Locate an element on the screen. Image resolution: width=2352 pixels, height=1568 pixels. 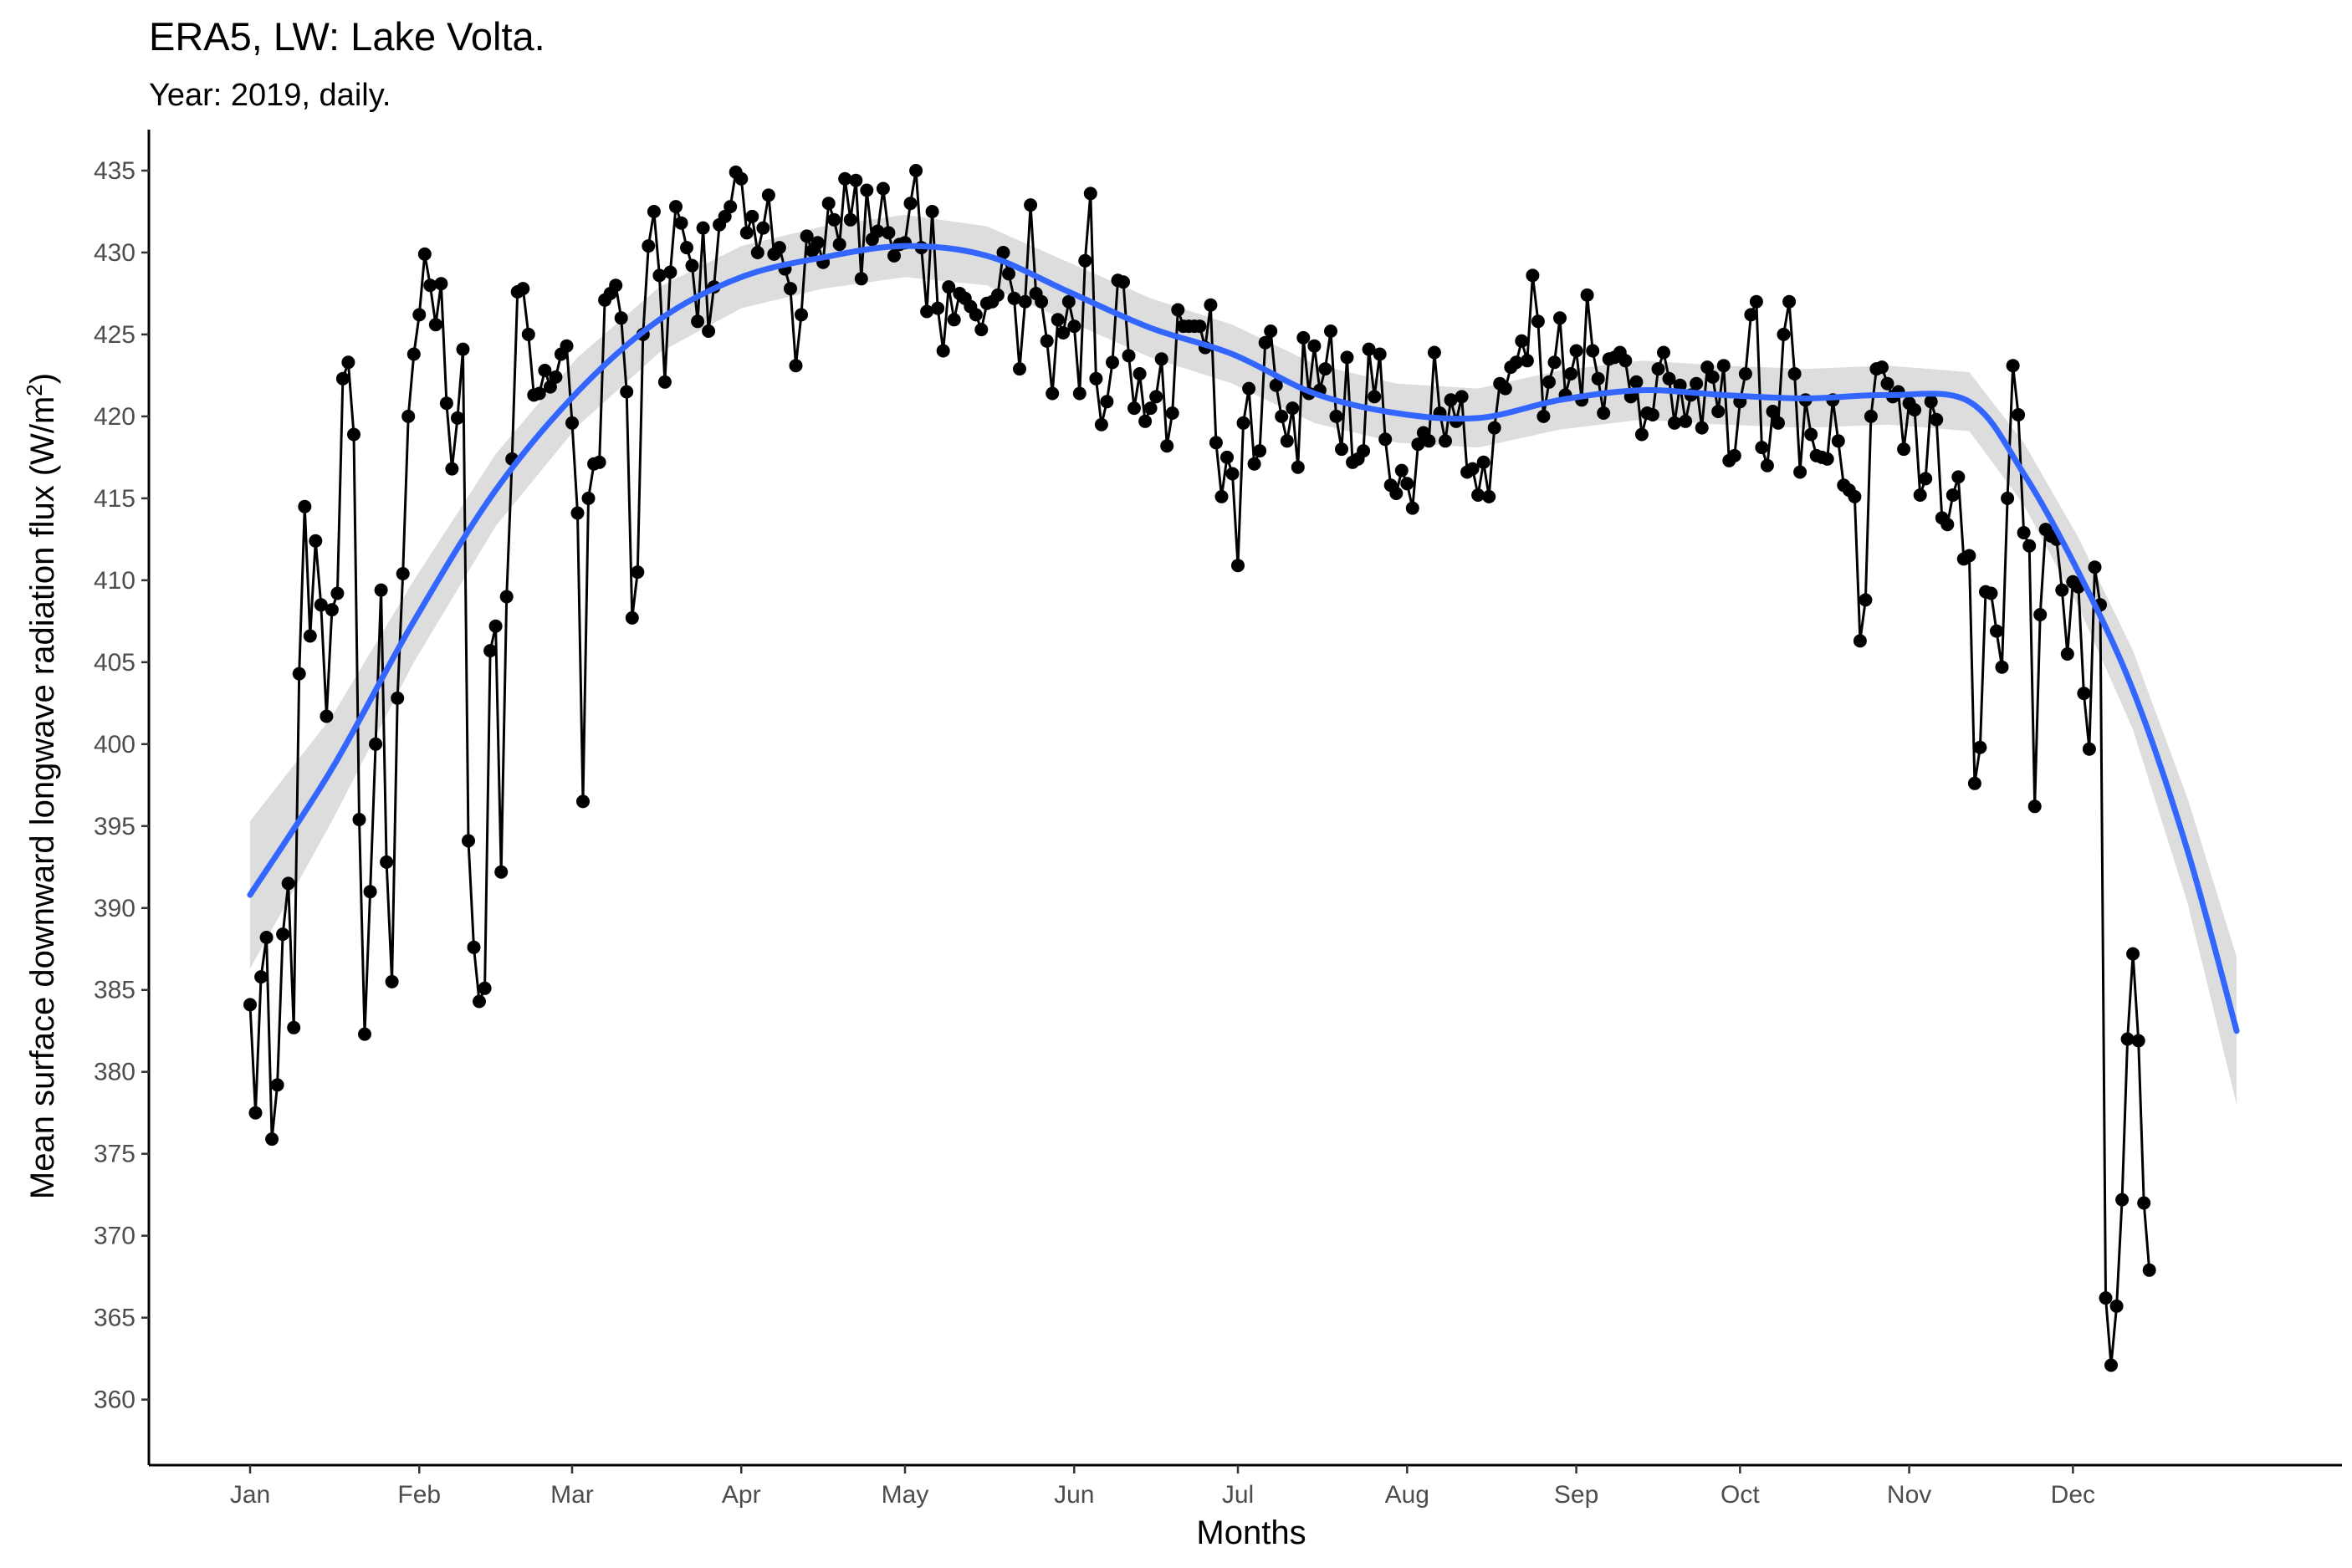
x-tick-label: Oct is located at coordinates (1740, 1495).